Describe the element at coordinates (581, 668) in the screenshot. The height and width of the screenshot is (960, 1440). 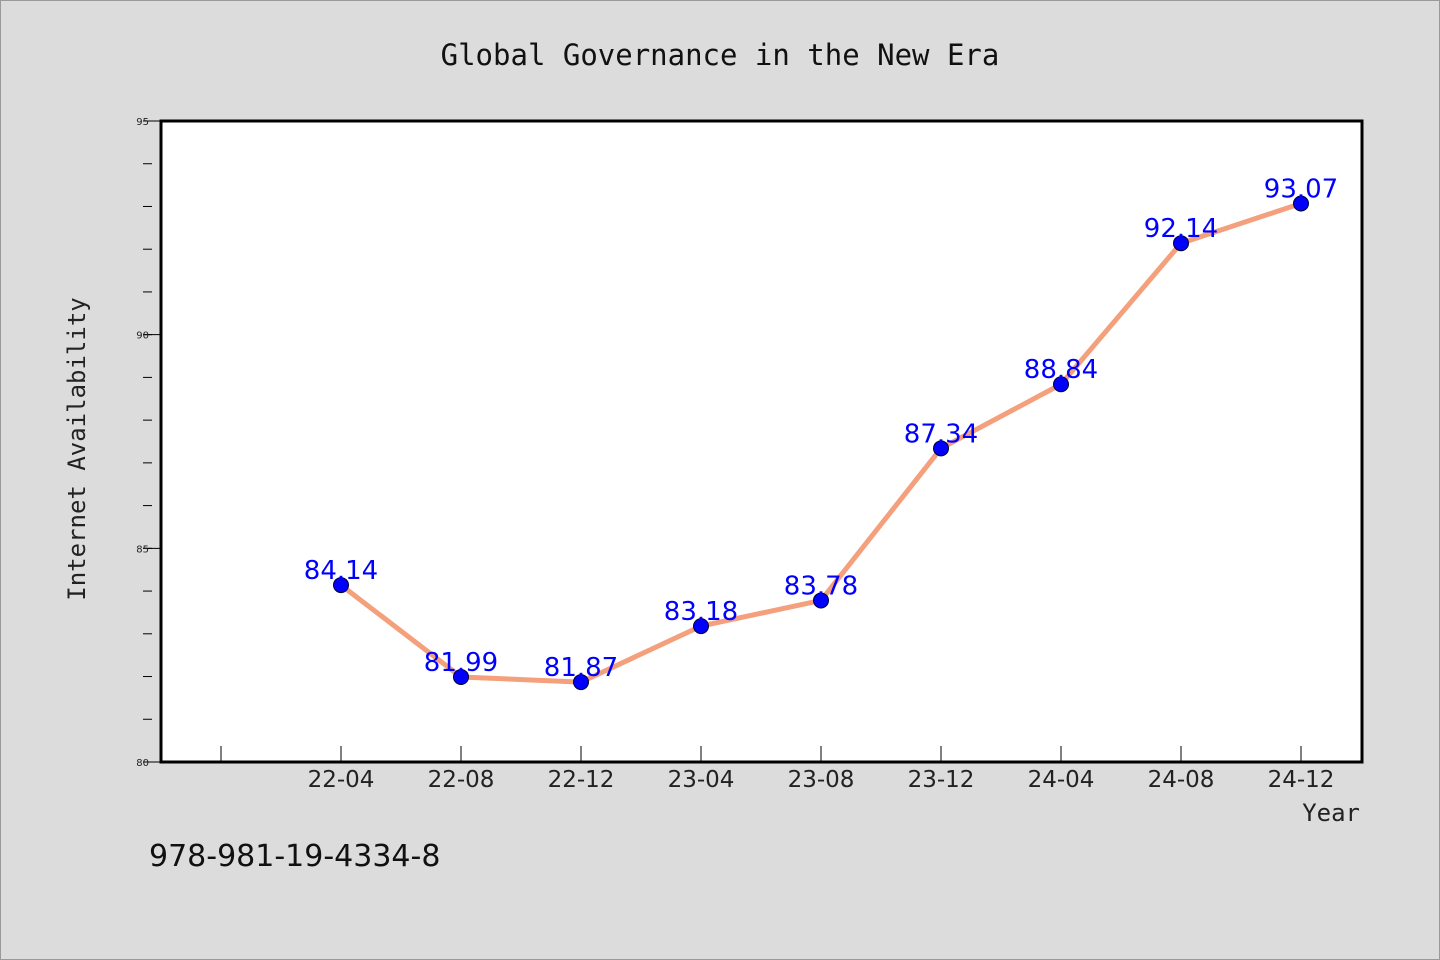
I see `data-label: 81.87` at that location.